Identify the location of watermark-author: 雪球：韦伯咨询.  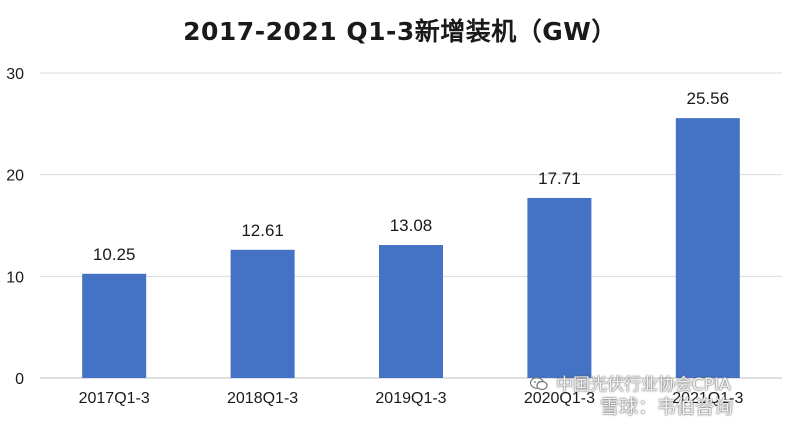
(667, 407).